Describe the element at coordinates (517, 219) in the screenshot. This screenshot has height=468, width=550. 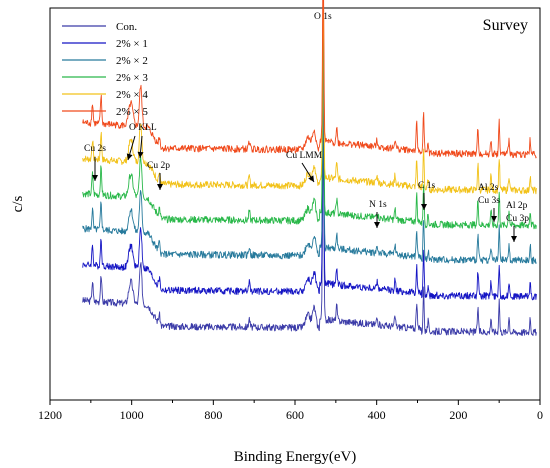
I see `annotation-label: Cu 3p` at that location.